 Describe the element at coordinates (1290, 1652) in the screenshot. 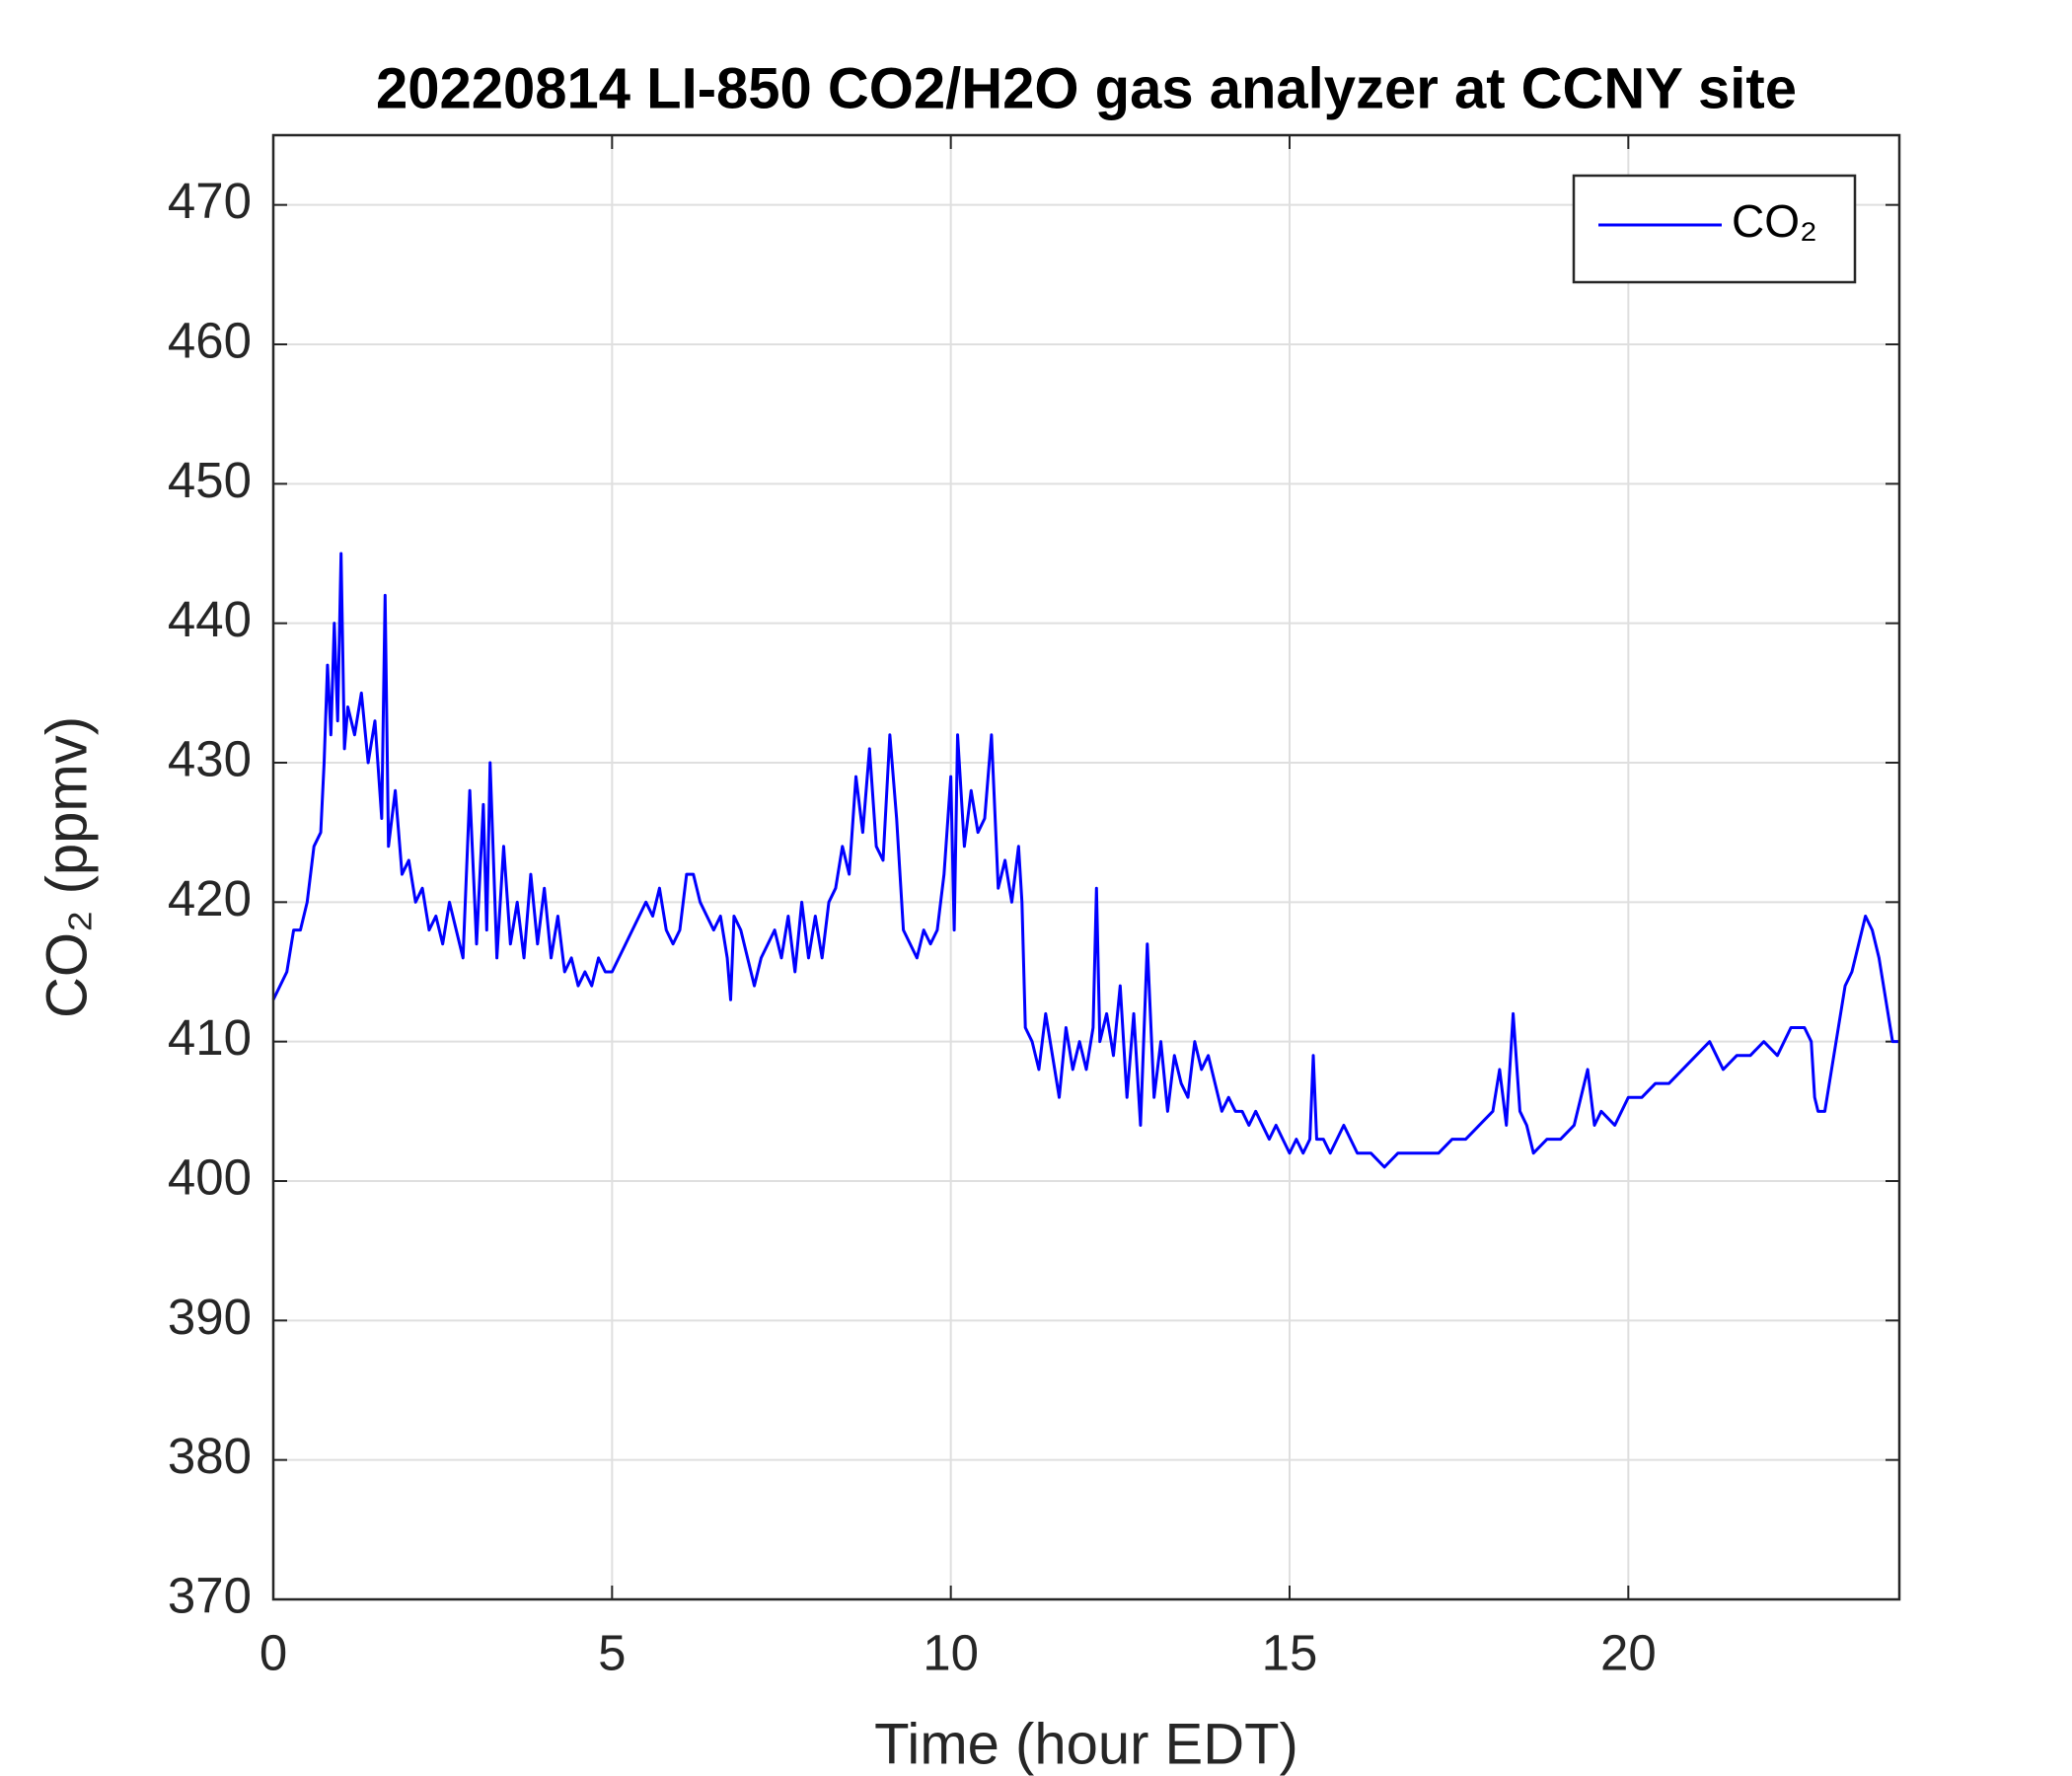

I see `x-tick-label: 15` at that location.